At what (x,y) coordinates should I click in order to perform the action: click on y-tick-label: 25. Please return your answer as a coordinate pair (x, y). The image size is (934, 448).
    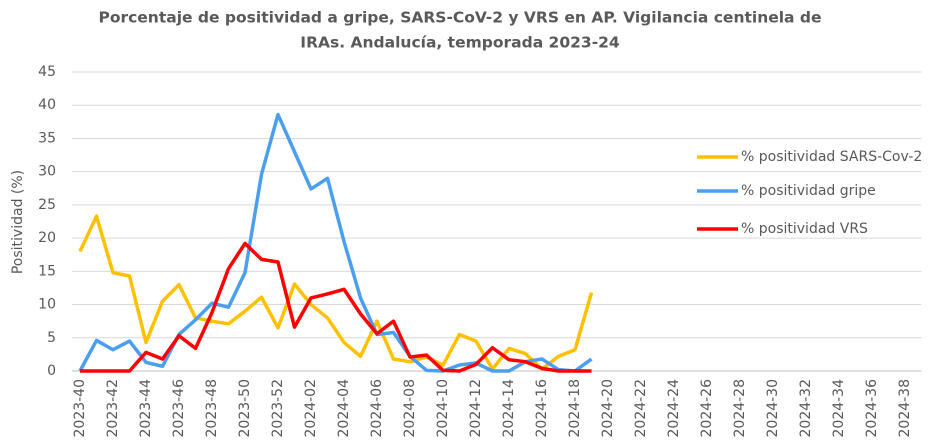
    Looking at the image, I should click on (47, 205).